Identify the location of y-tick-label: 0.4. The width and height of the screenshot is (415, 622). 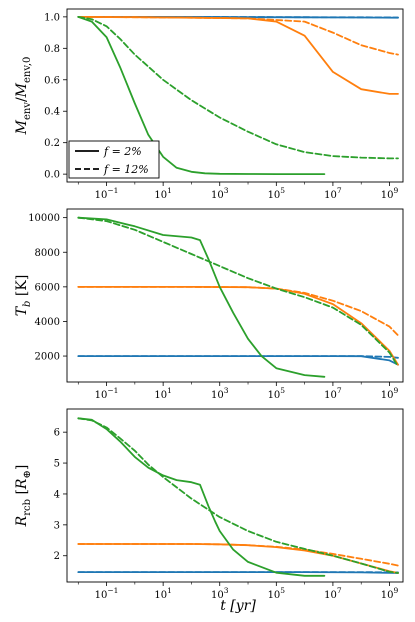
(52, 112).